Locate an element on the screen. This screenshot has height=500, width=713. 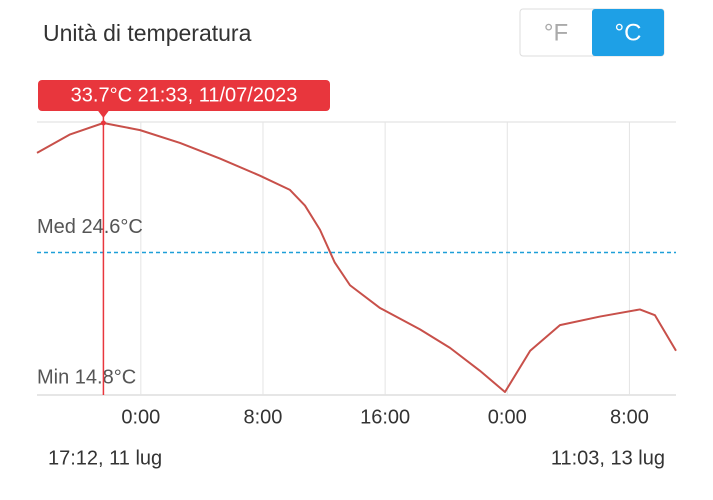
tooltip-box is located at coordinates (184, 95).